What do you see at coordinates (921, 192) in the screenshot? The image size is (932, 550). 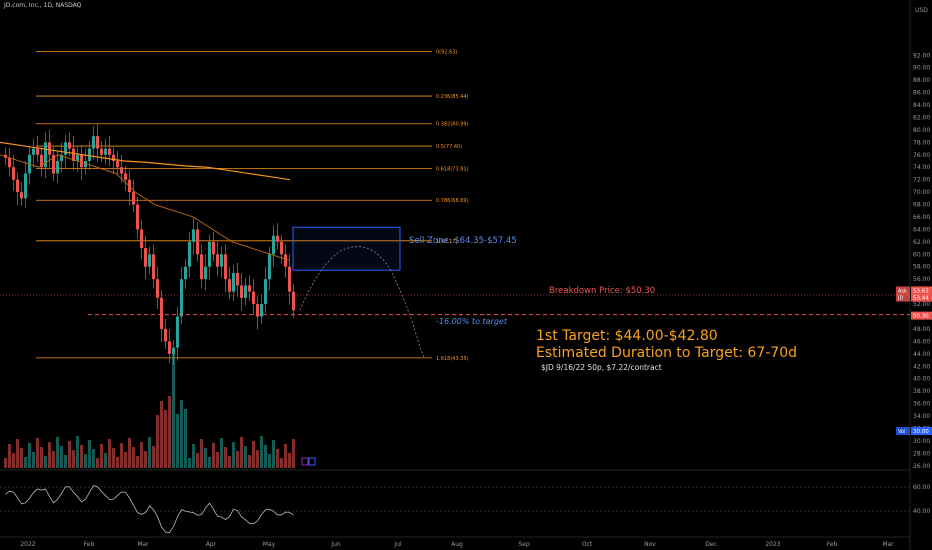 I see `price-tick-label: 70.00` at bounding box center [921, 192].